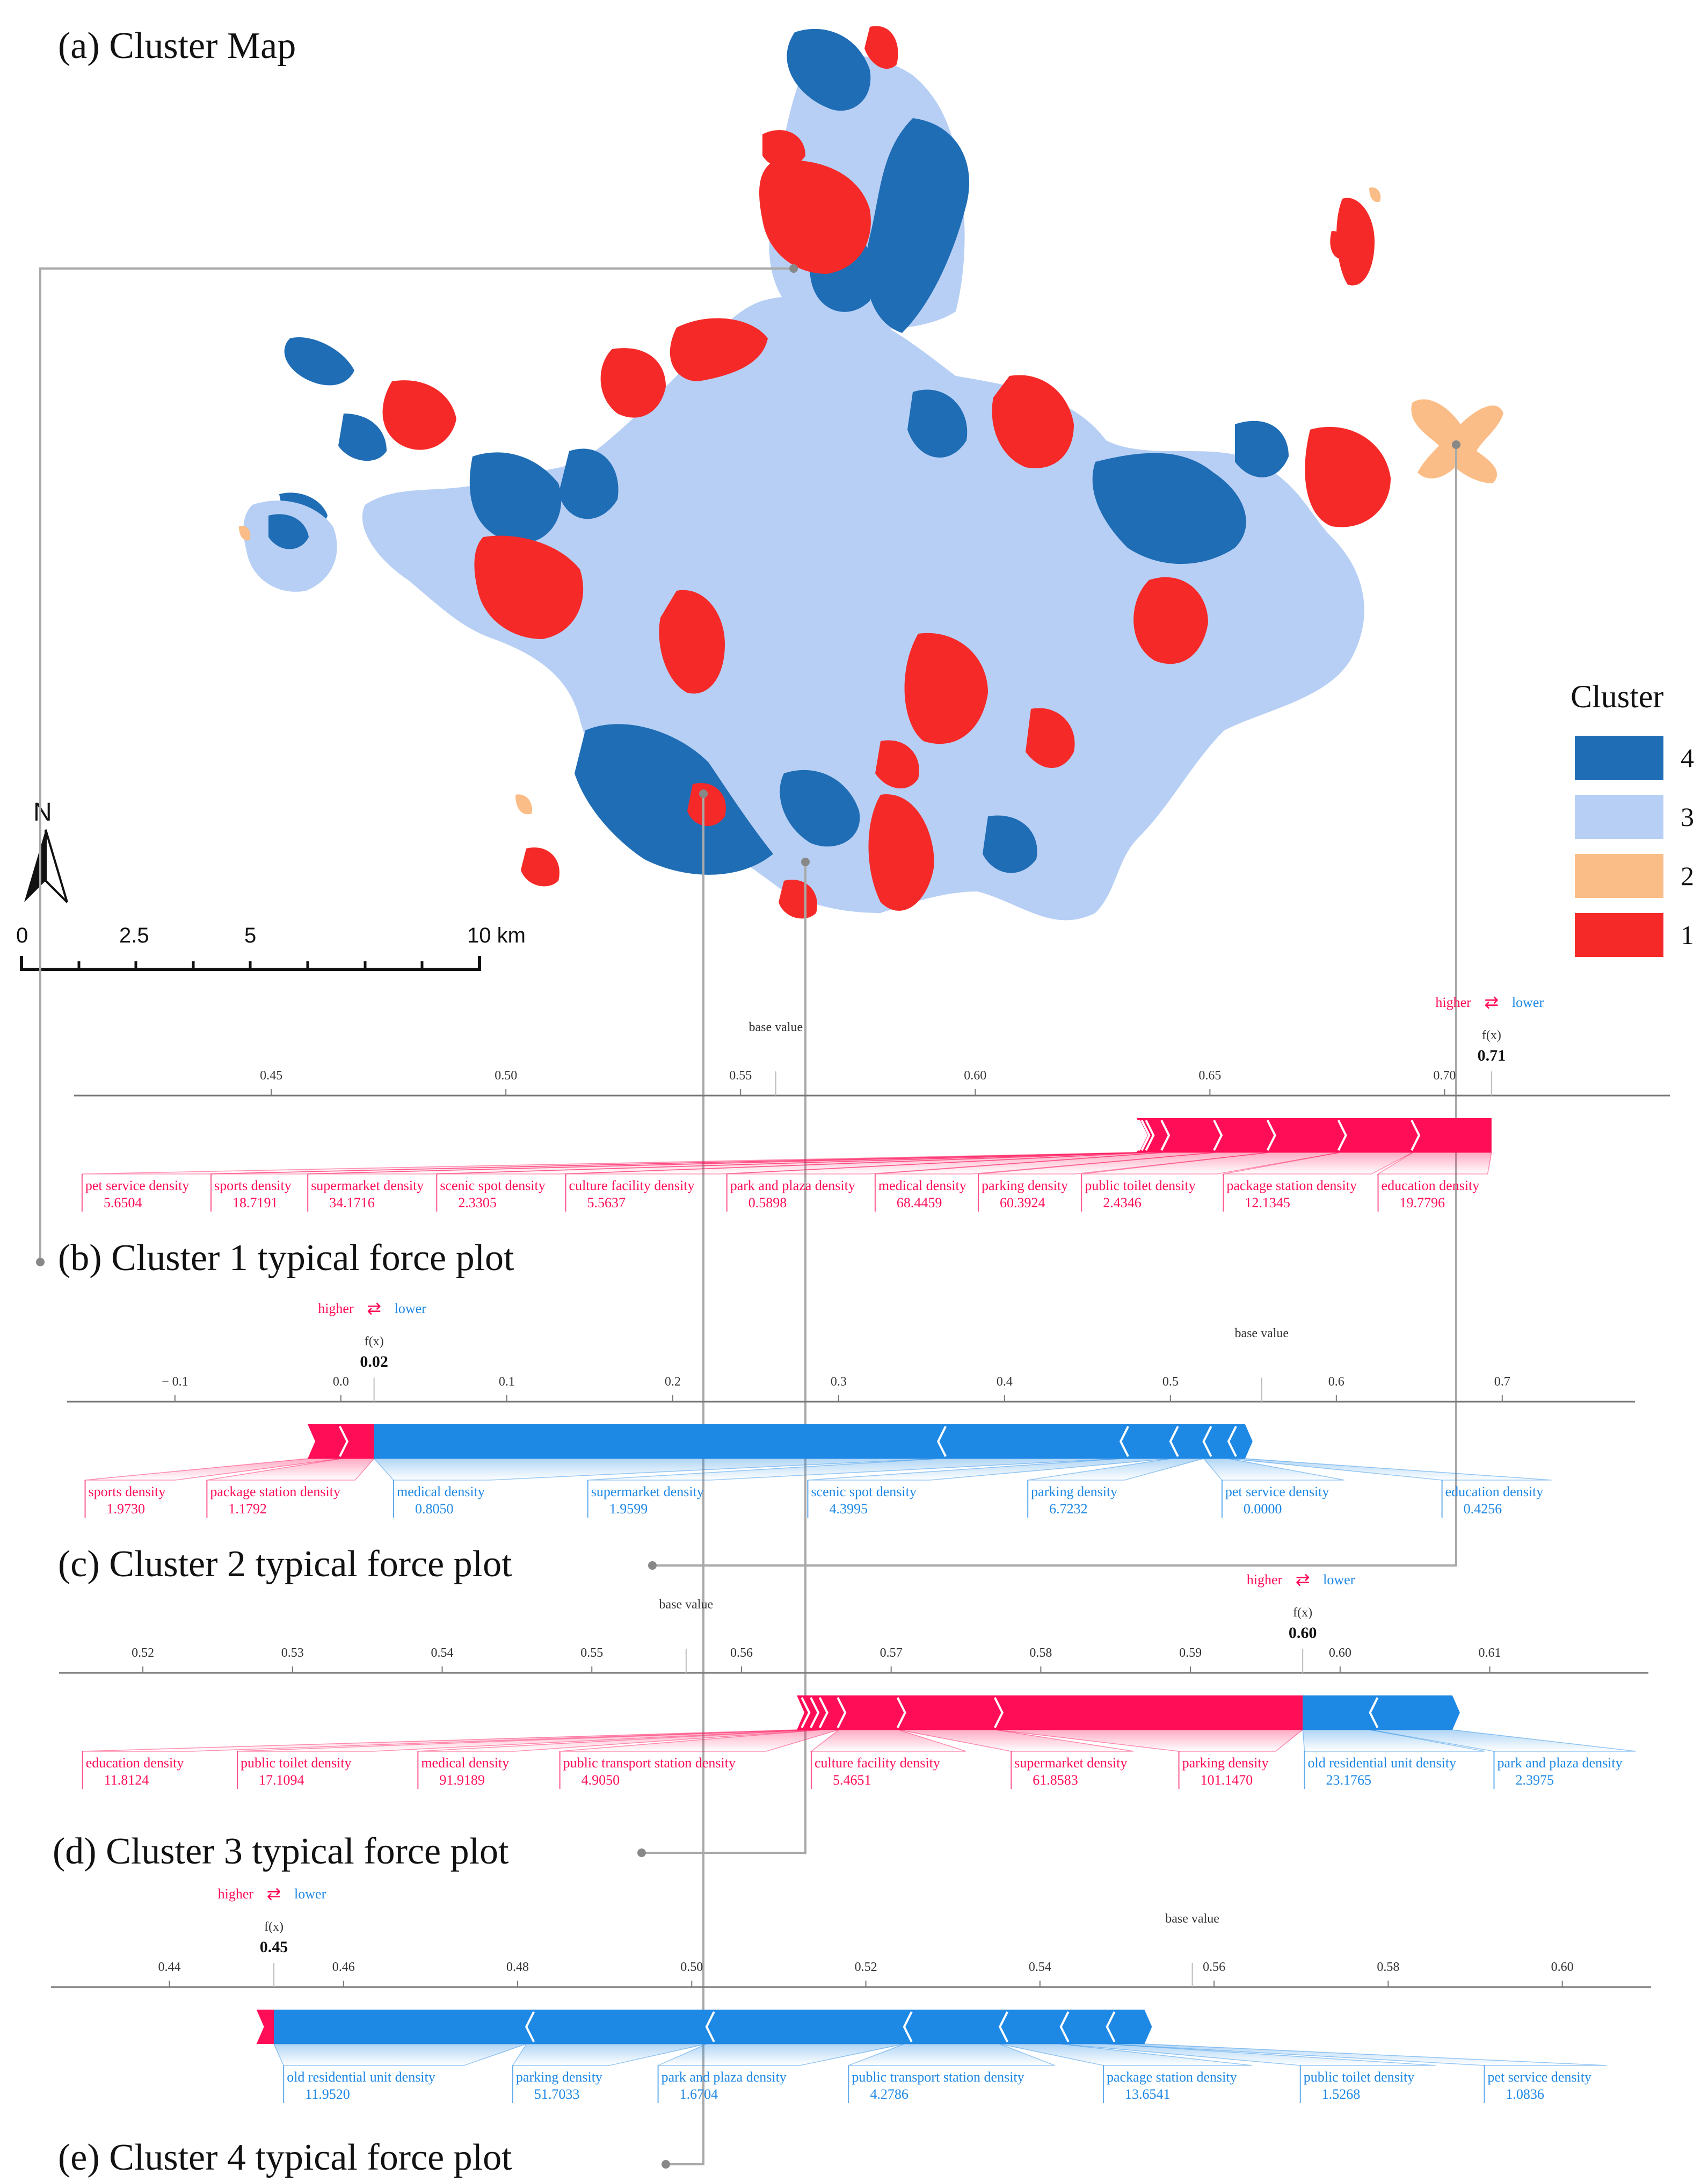  Describe the element at coordinates (134, 935) in the screenshot. I see `scale-label-2-5: 2.5` at that location.